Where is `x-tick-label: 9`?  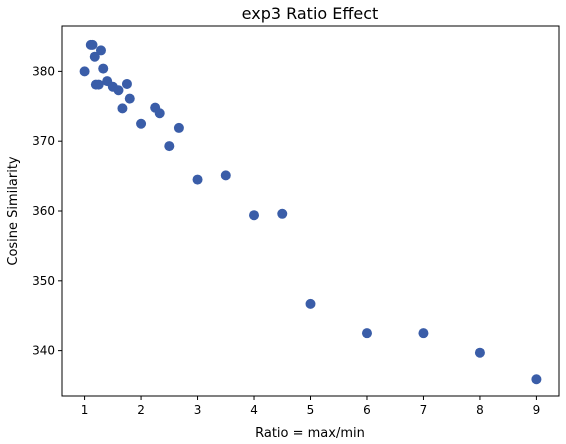
x-tick-label: 9 is located at coordinates (537, 410).